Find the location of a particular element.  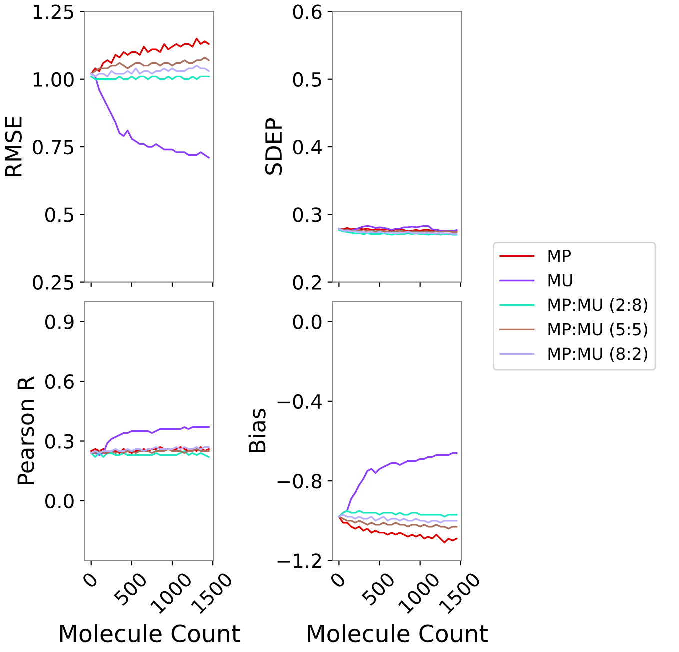

legend-label: MP is located at coordinates (560, 256).